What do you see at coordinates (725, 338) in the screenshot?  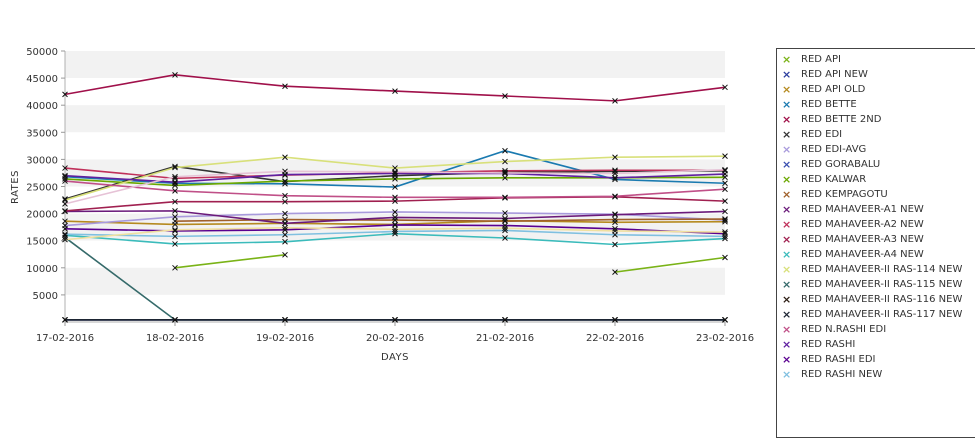 I see `x-tick-label: 23-02-2016` at bounding box center [725, 338].